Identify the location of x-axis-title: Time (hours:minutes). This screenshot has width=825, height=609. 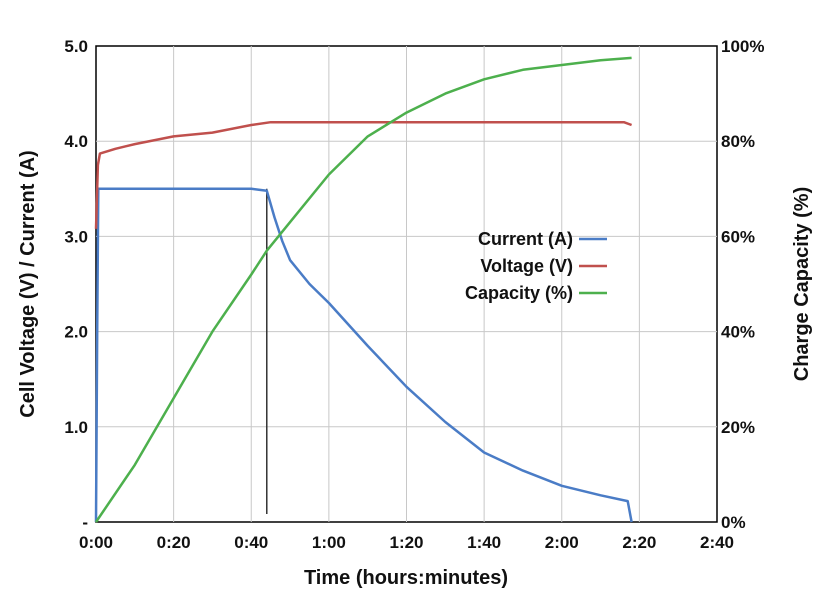
(406, 578).